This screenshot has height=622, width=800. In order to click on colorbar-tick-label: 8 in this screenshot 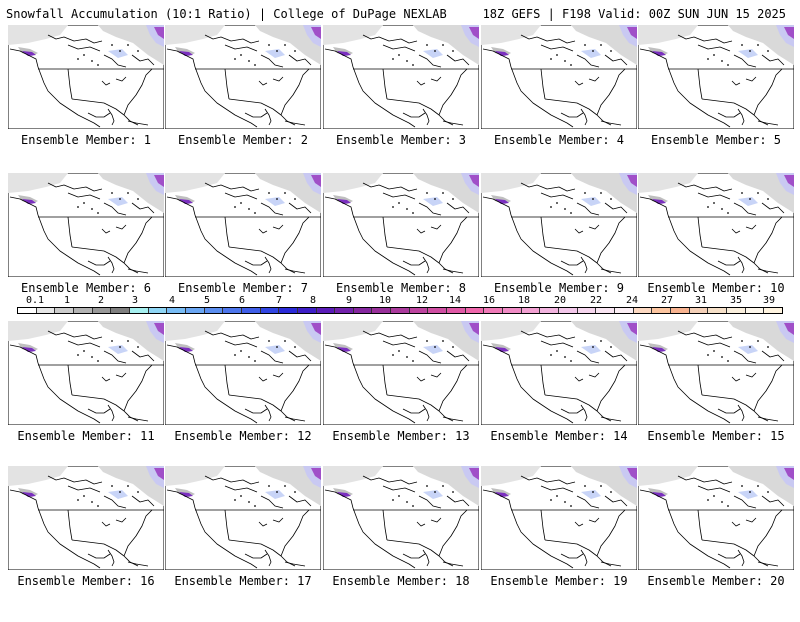, I will do `click(313, 300)`.